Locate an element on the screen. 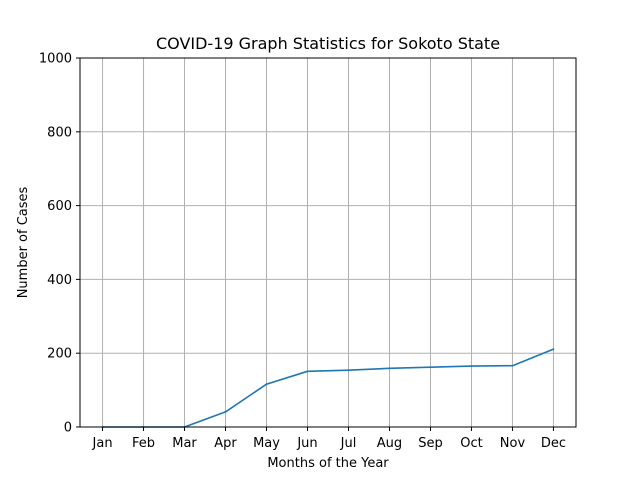  x-tick-label: Apr is located at coordinates (225, 443).